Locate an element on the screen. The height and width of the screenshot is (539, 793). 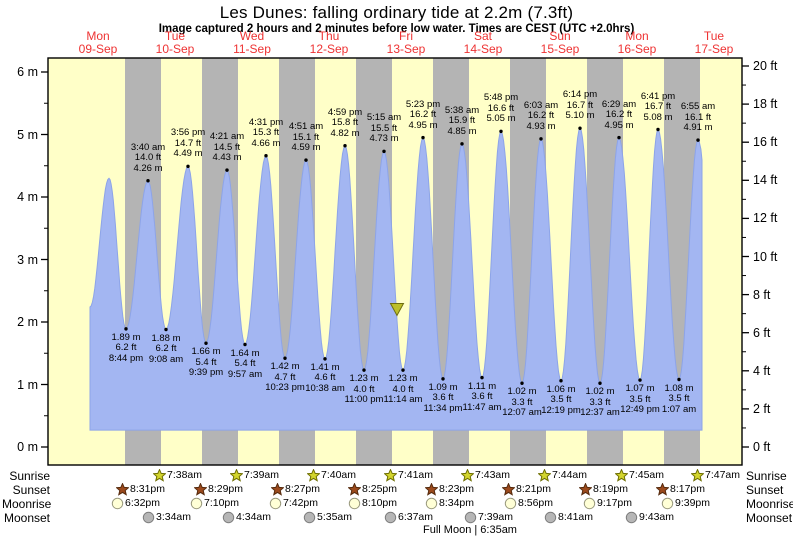
tide-annotation-line: 5:15 am is located at coordinates (384, 118).